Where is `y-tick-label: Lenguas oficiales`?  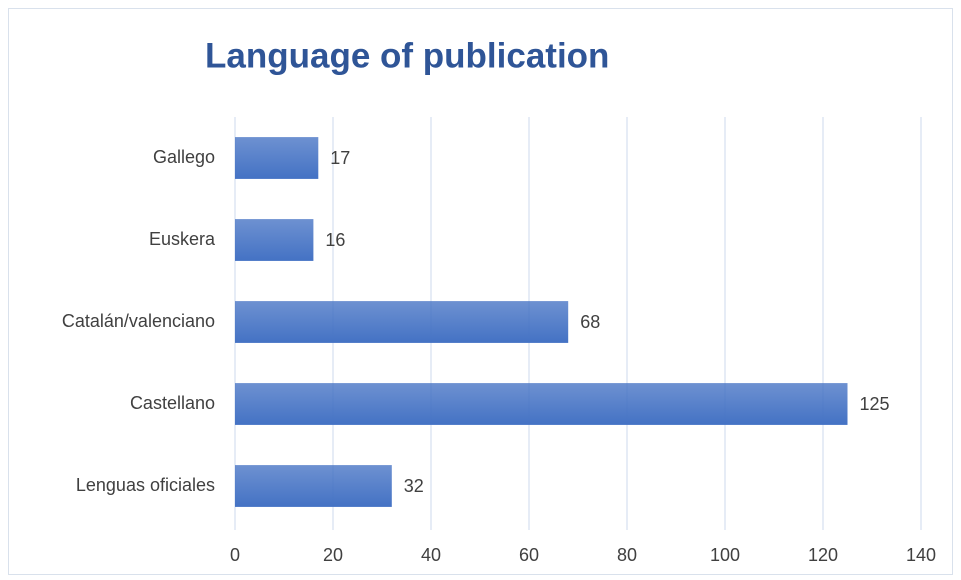 y-tick-label: Lenguas oficiales is located at coordinates (145, 485).